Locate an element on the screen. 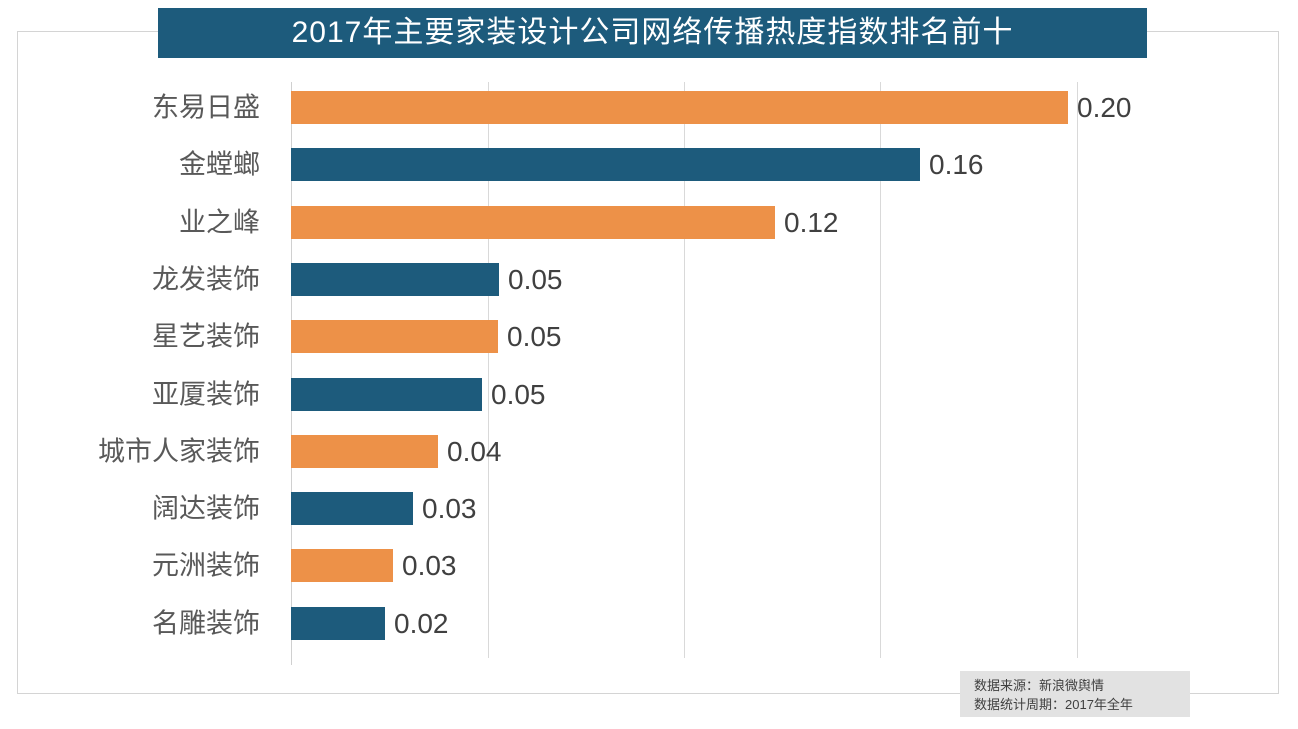  bar-row: 亚厦装饰 0.05 is located at coordinates (649, 394).